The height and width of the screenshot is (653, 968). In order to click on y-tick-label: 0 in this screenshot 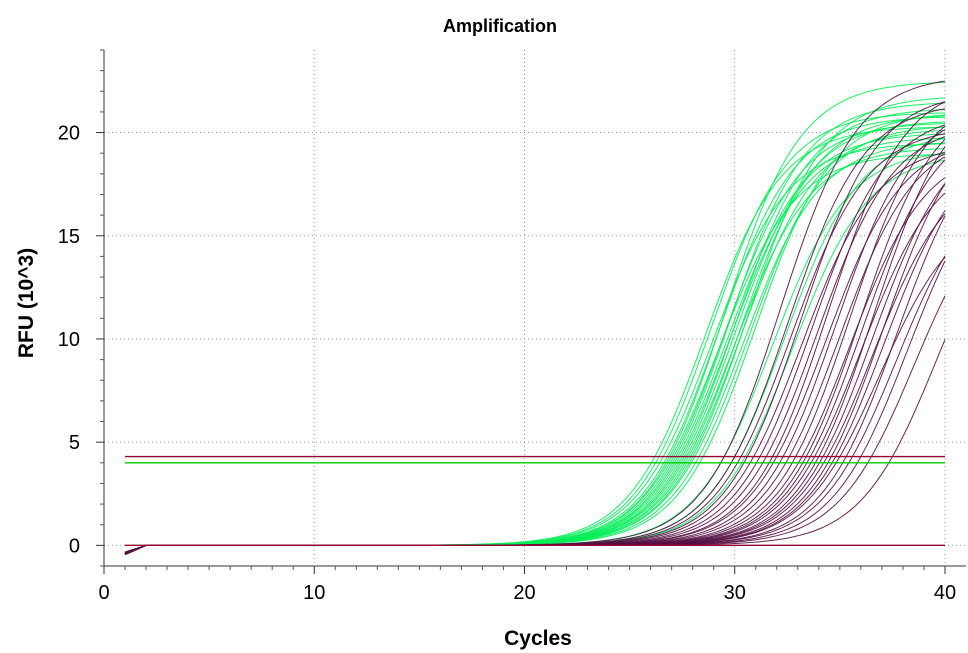, I will do `click(74, 546)`.